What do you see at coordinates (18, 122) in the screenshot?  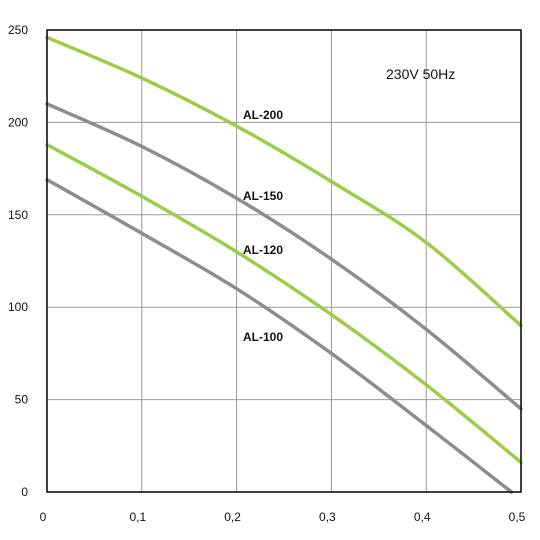 I see `y-tick-label: 200` at bounding box center [18, 122].